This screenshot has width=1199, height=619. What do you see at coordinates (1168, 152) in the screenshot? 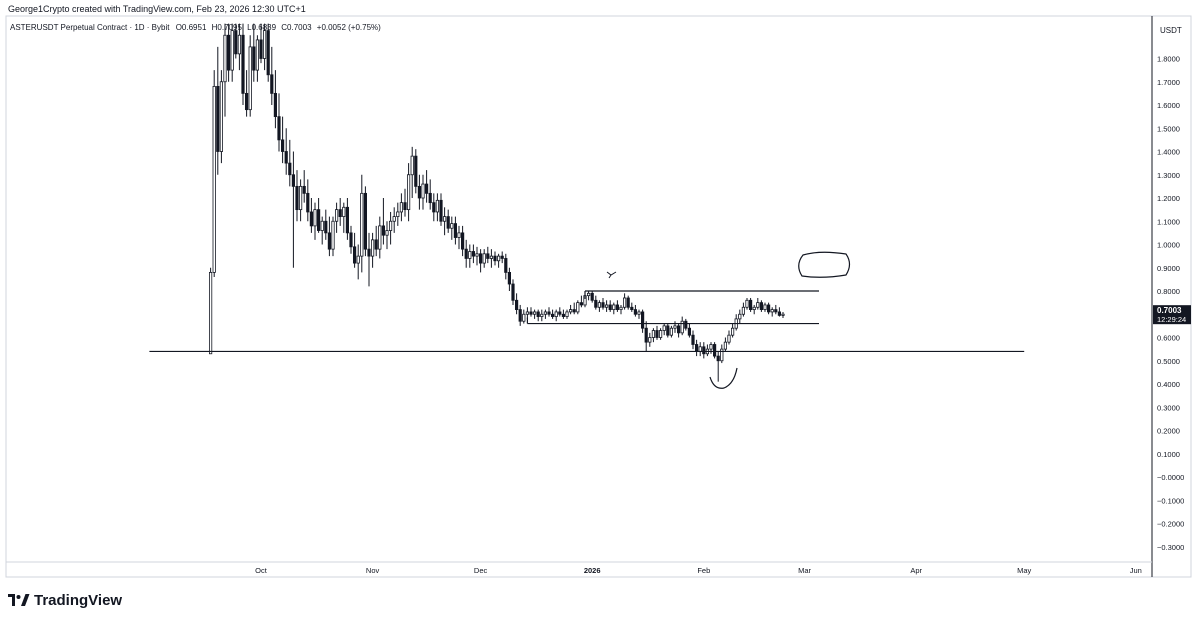
I see `price-tick-label: 1.4000` at bounding box center [1168, 152].